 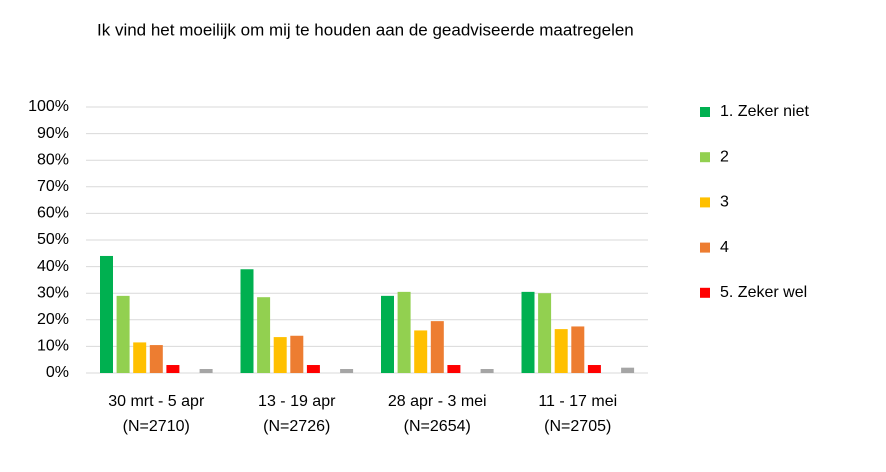 What do you see at coordinates (156, 426) in the screenshot?
I see `x-tick-label: (N=2710)` at bounding box center [156, 426].